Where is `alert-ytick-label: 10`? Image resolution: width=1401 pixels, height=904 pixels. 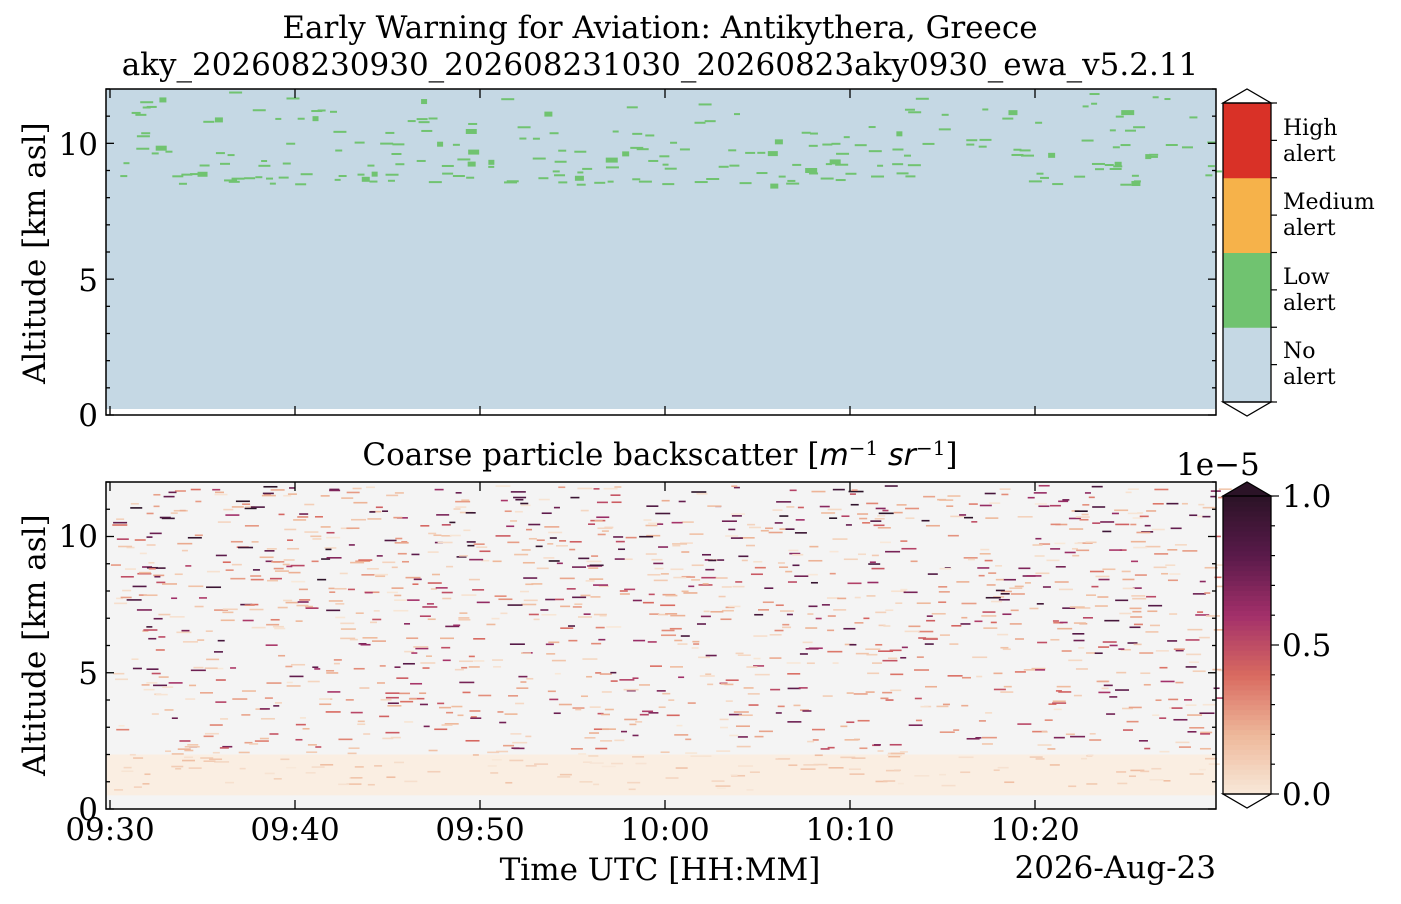 alert-ytick-label: 10 is located at coordinates (78, 145).